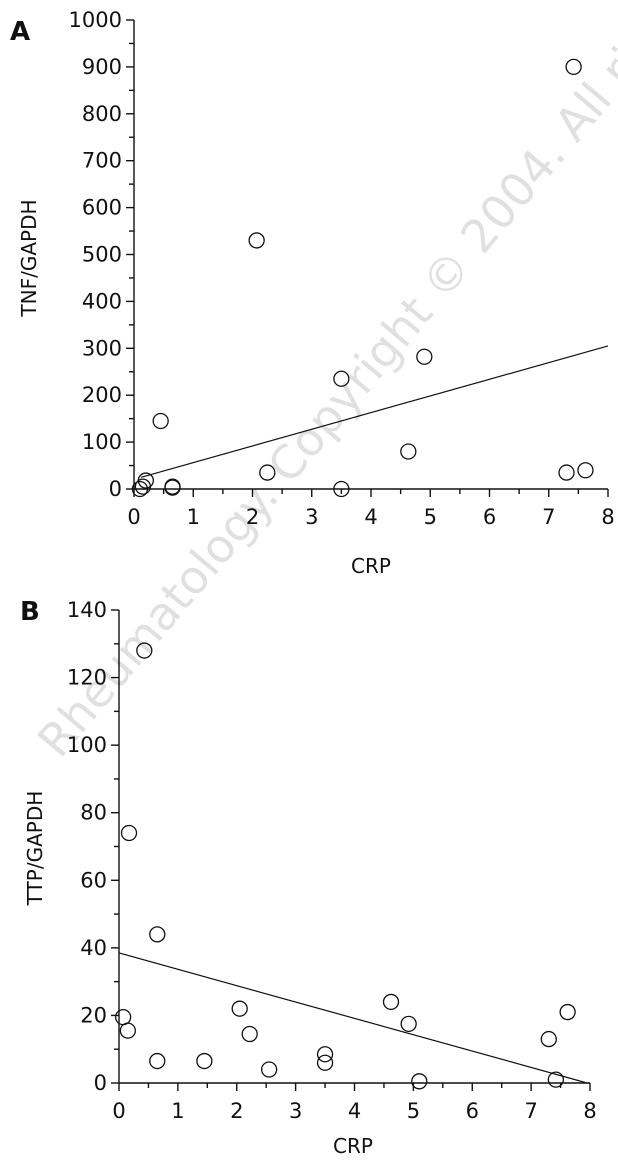 This screenshot has width=618, height=1160. What do you see at coordinates (374, 411) in the screenshot?
I see `trend-line-a` at bounding box center [374, 411].